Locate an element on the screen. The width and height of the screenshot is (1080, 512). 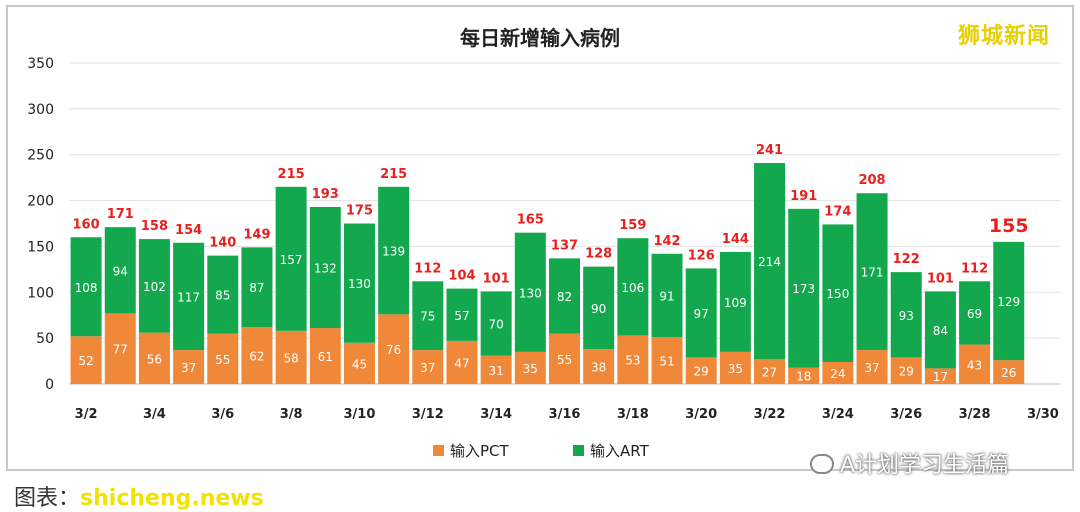
chart-title: 每日新增输入病例 is located at coordinates (540, 38).